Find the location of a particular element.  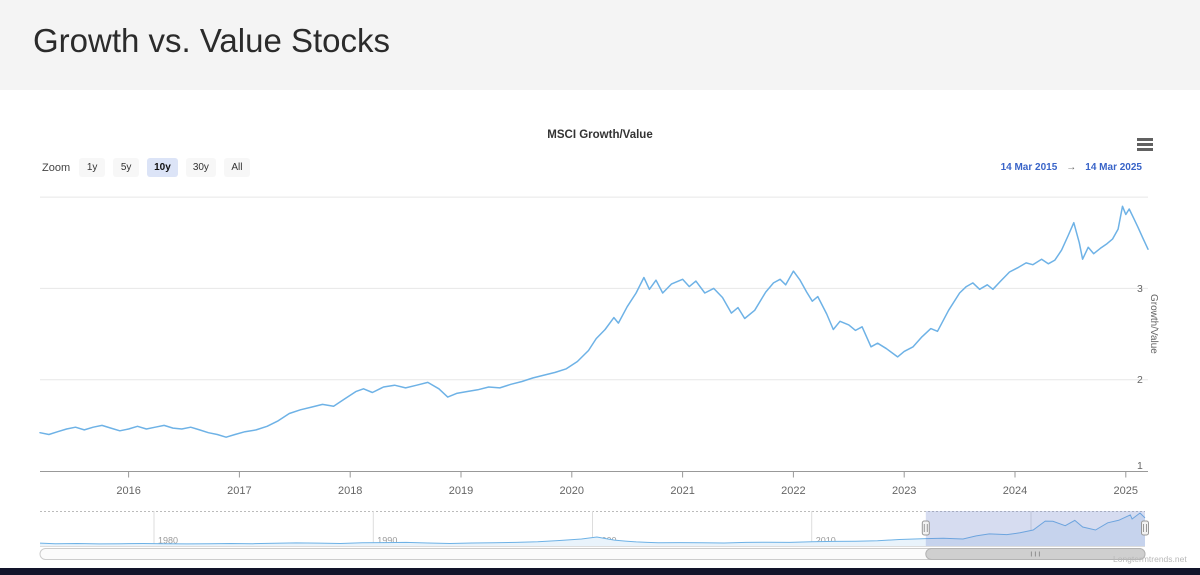

zoom-button-5y: 5y is located at coordinates (126, 167).